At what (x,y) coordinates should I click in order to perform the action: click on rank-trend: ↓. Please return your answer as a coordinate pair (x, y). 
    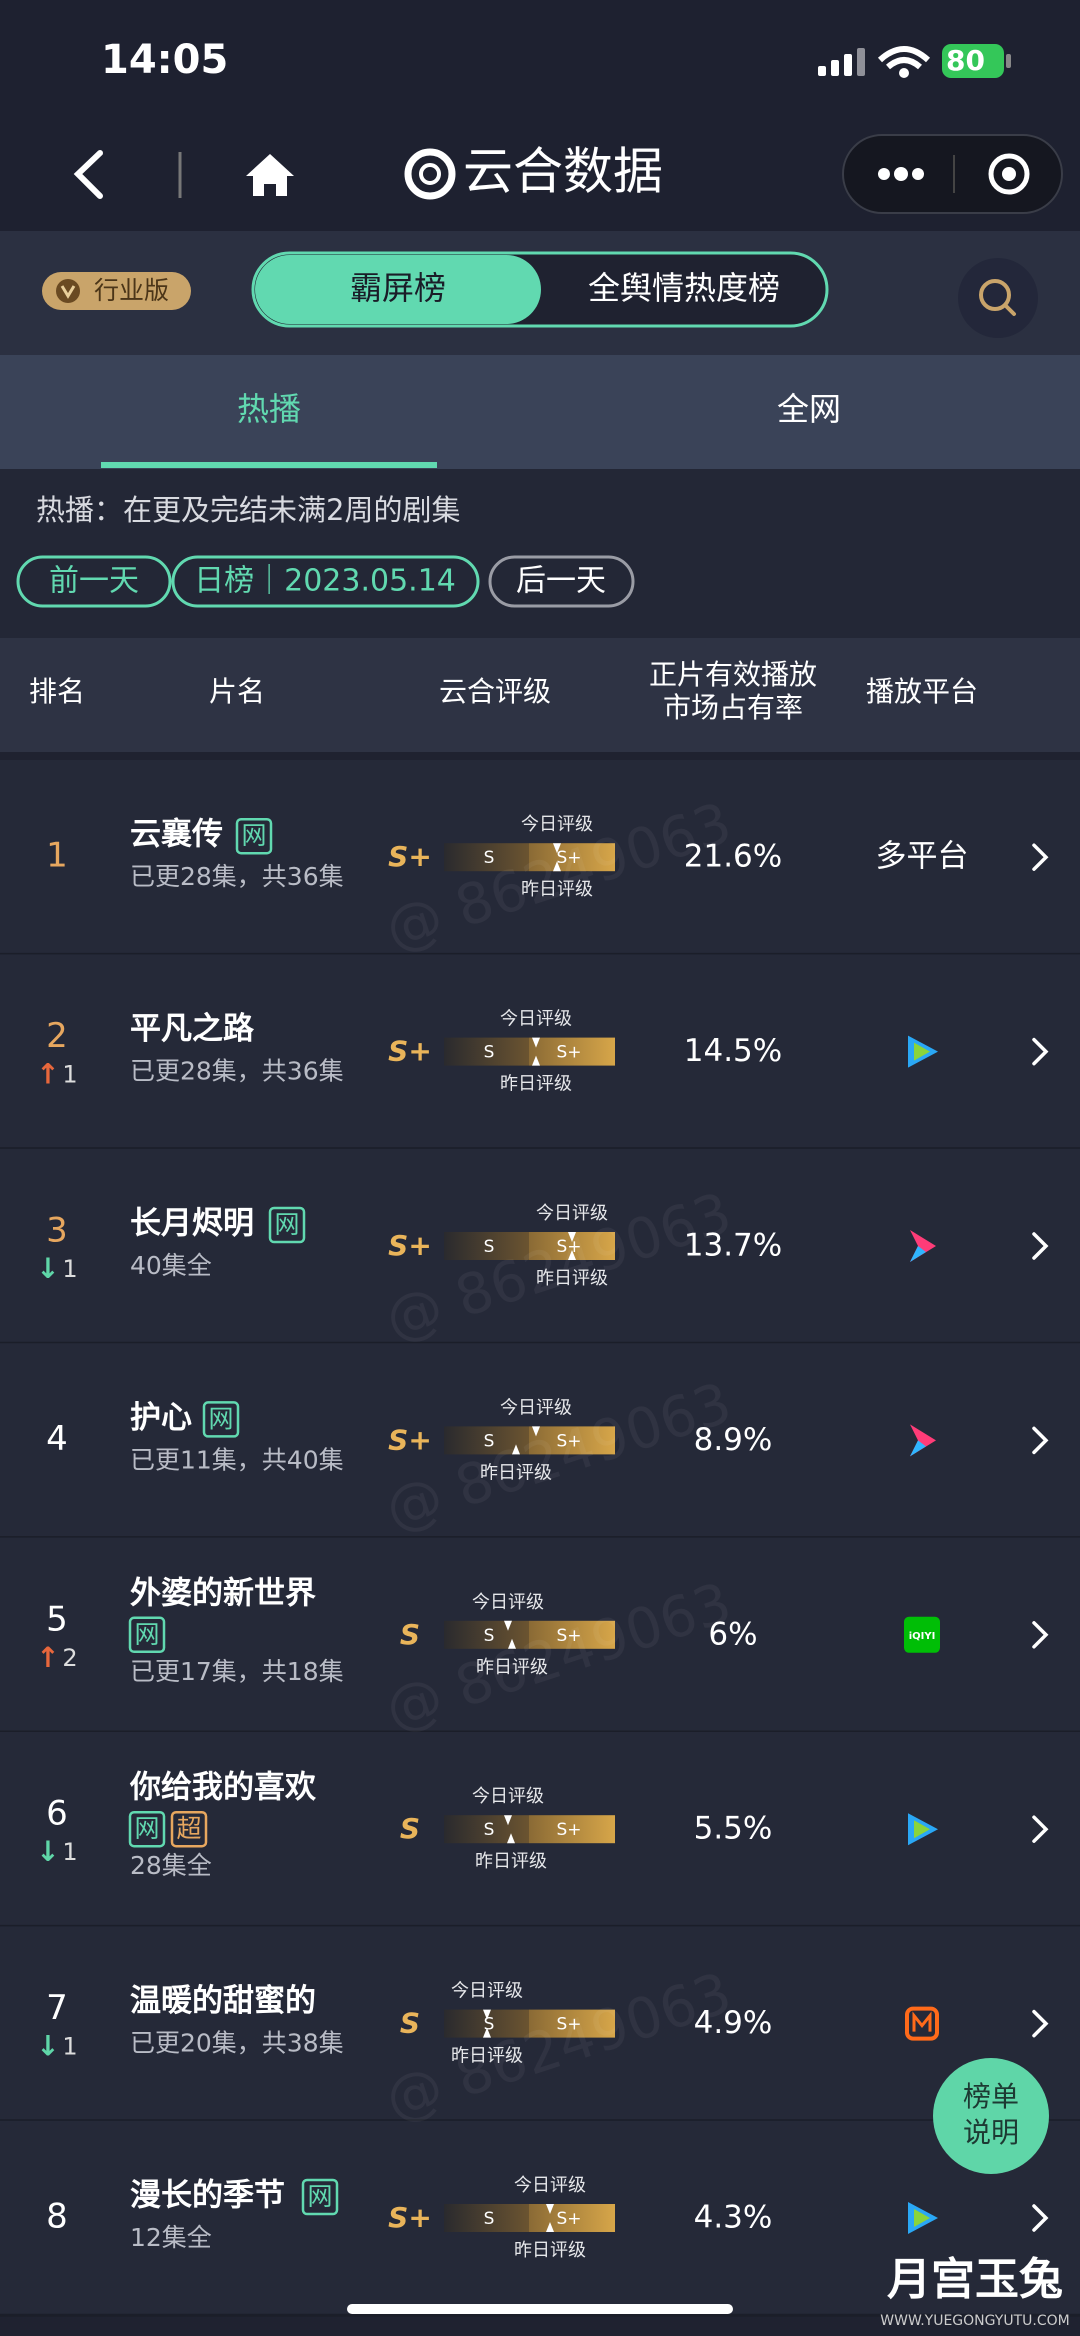
    Looking at the image, I should click on (47, 1268).